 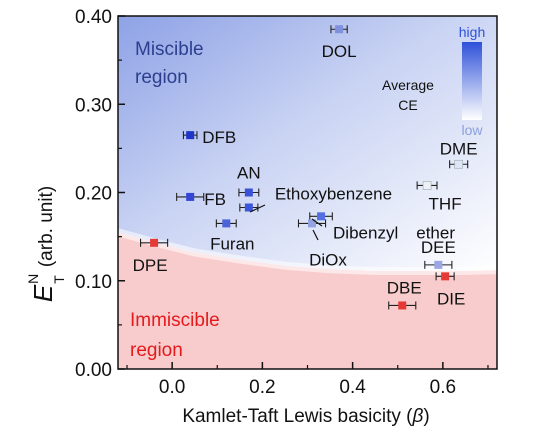 I want to click on data-point-an: AN, so click(x=249, y=180).